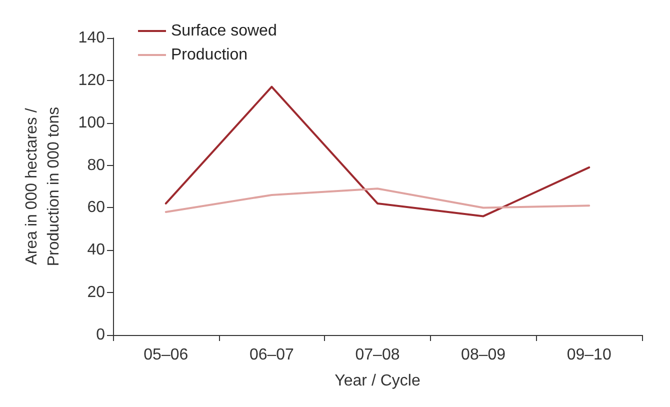  I want to click on y-tick-label: 140, so click(92, 38).